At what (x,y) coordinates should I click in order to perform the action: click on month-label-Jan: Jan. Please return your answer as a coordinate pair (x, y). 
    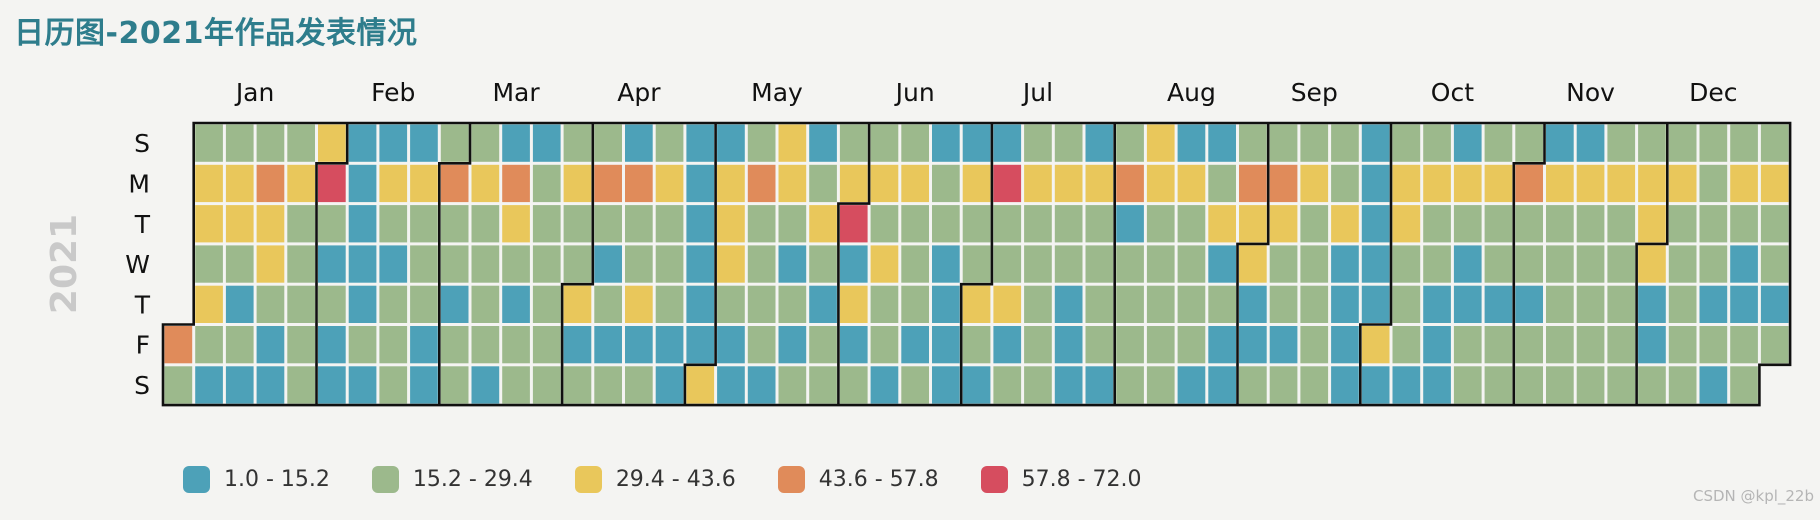
    Looking at the image, I should click on (254, 92).